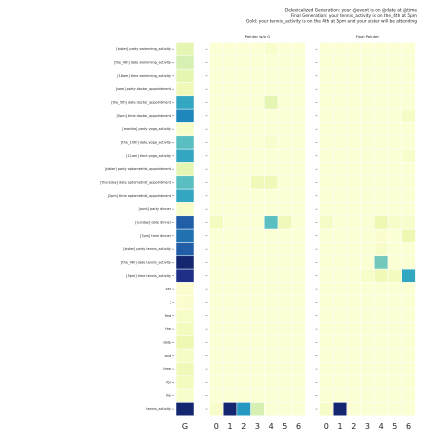 Image resolution: width=439 pixels, height=439 pixels. What do you see at coordinates (144, 116) in the screenshot?
I see `row-label: [5pm] time doctor_appointment` at bounding box center [144, 116].